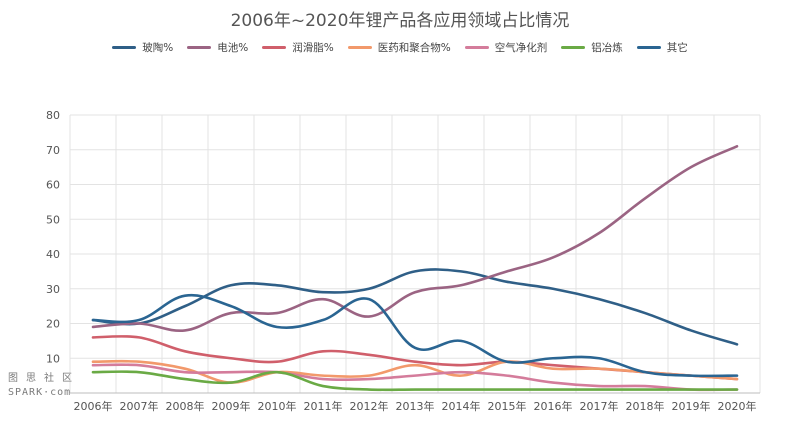  What do you see at coordinates (461, 406) in the screenshot?
I see `x-tick-label: 2014年` at bounding box center [461, 406].